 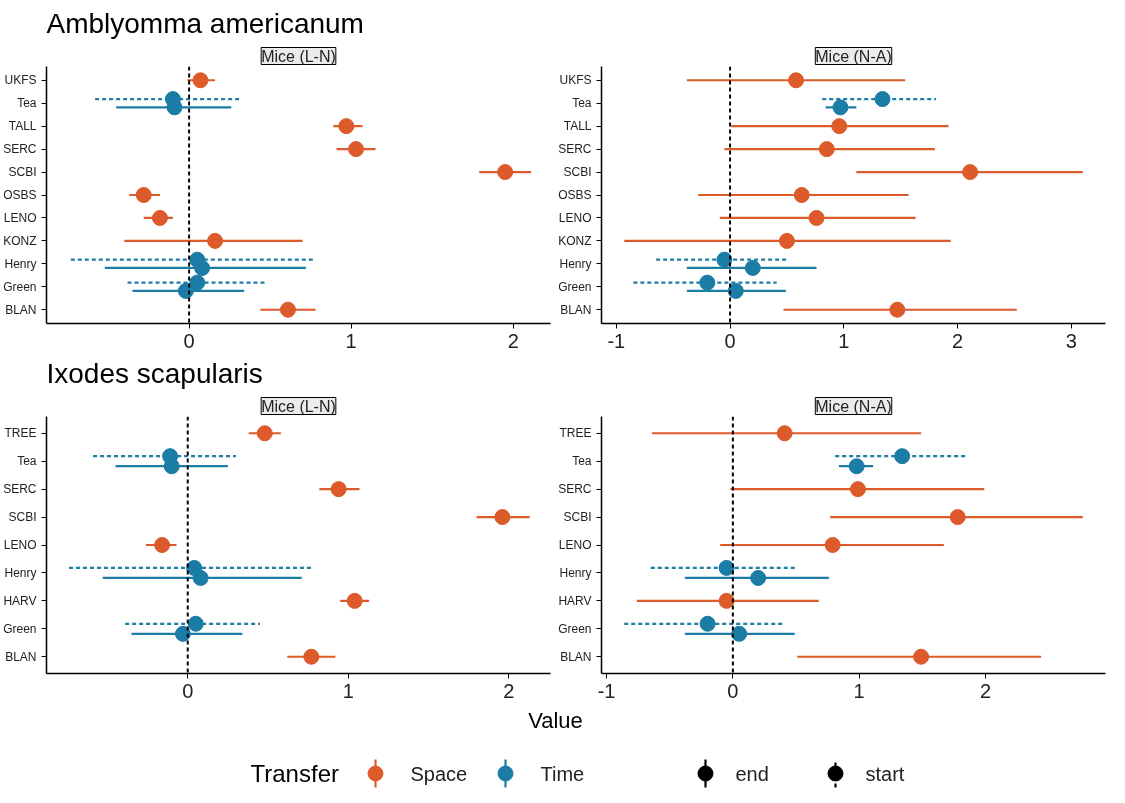 What do you see at coordinates (562, 773) in the screenshot?
I see `legend-label: Time` at bounding box center [562, 773].